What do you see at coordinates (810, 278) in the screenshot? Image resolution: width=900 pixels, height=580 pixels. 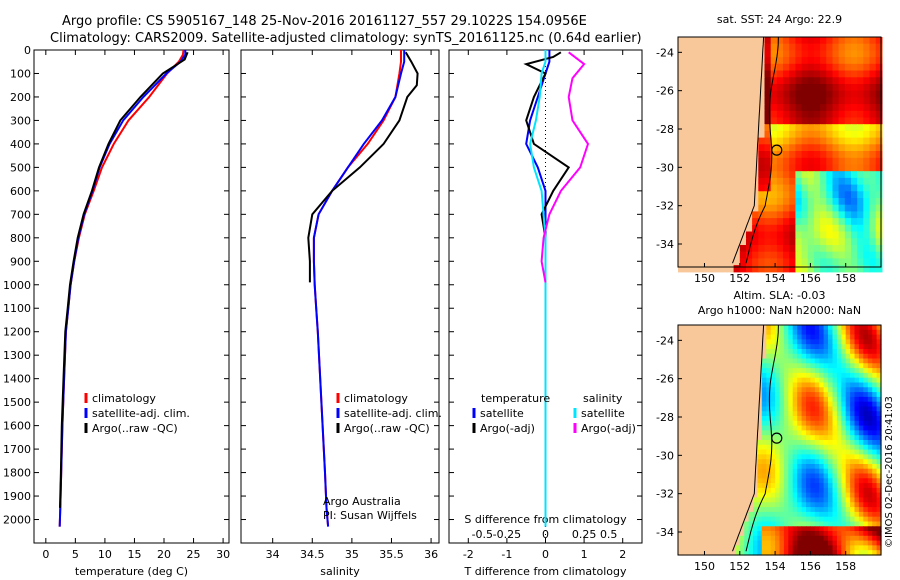 I see `map-x-tick-label: 156` at bounding box center [810, 278].